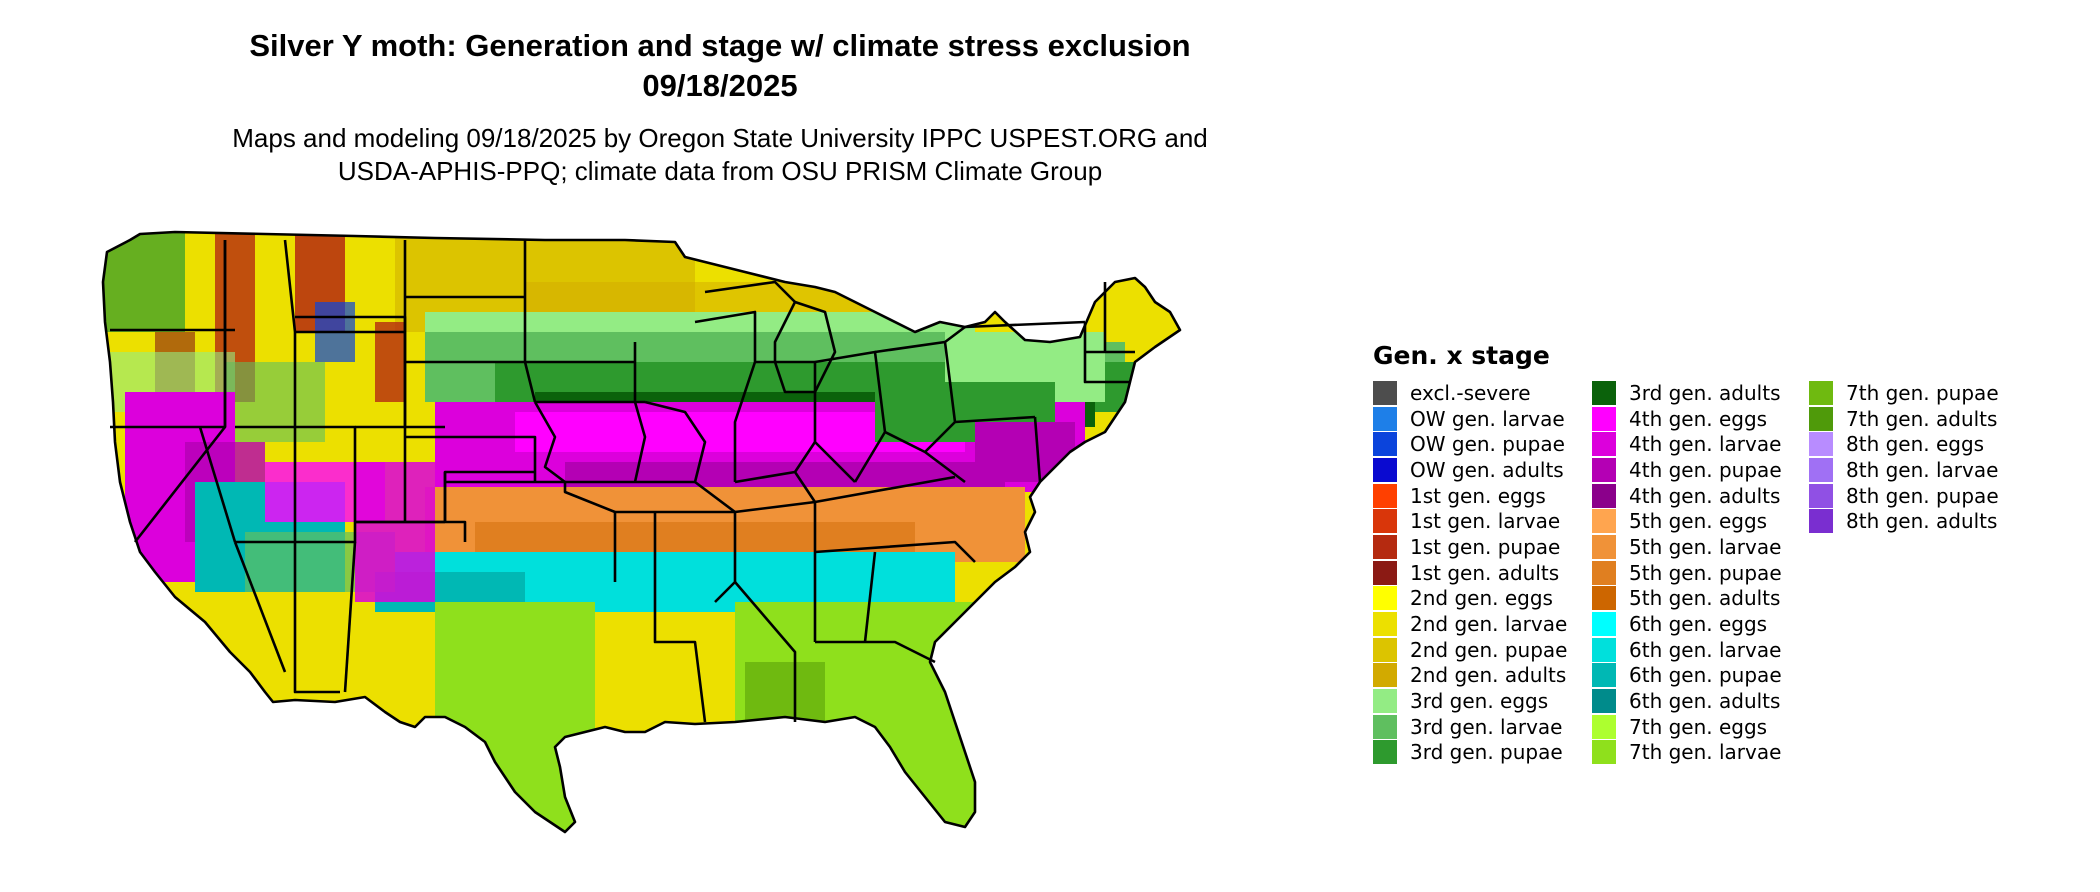 The image size is (2100, 892). I want to click on legend-label: 4th gen. eggs, so click(1698, 418).